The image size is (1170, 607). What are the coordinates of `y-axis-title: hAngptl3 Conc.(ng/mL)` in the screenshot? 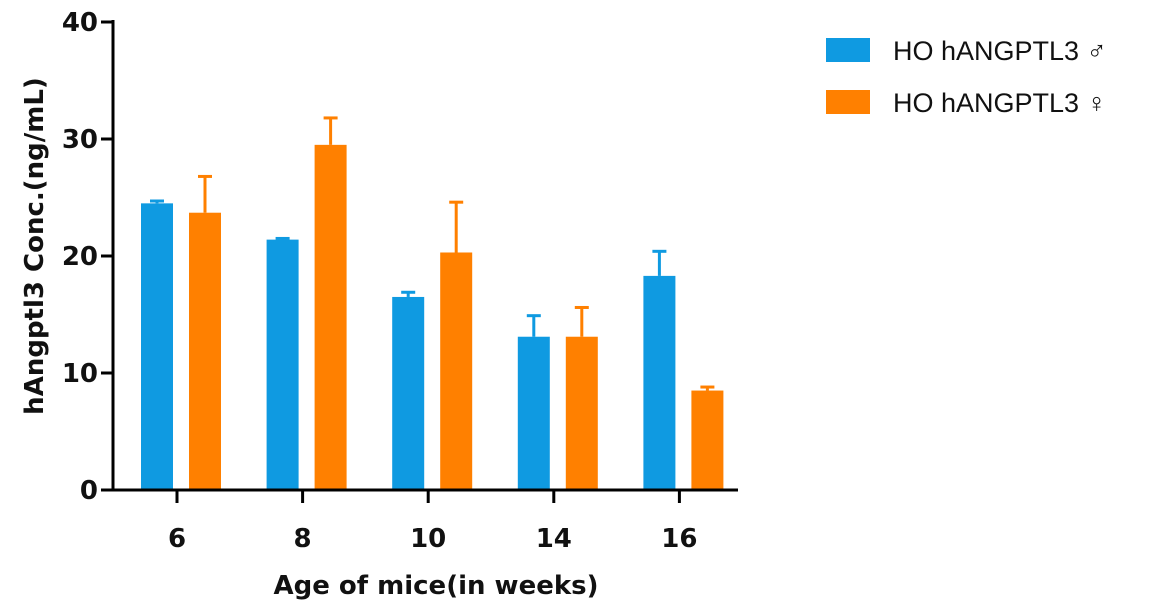 It's located at (35, 246).